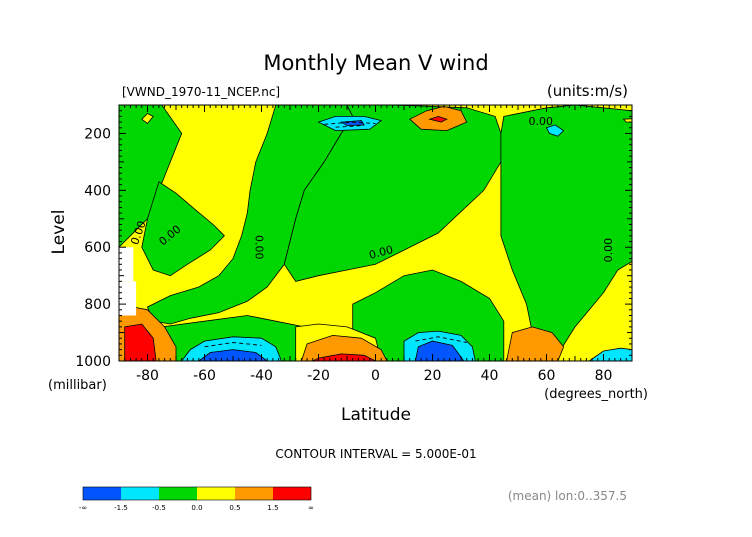 This screenshot has height=537, width=752. I want to click on colorbar-tick-label: 0.5, so click(234, 508).